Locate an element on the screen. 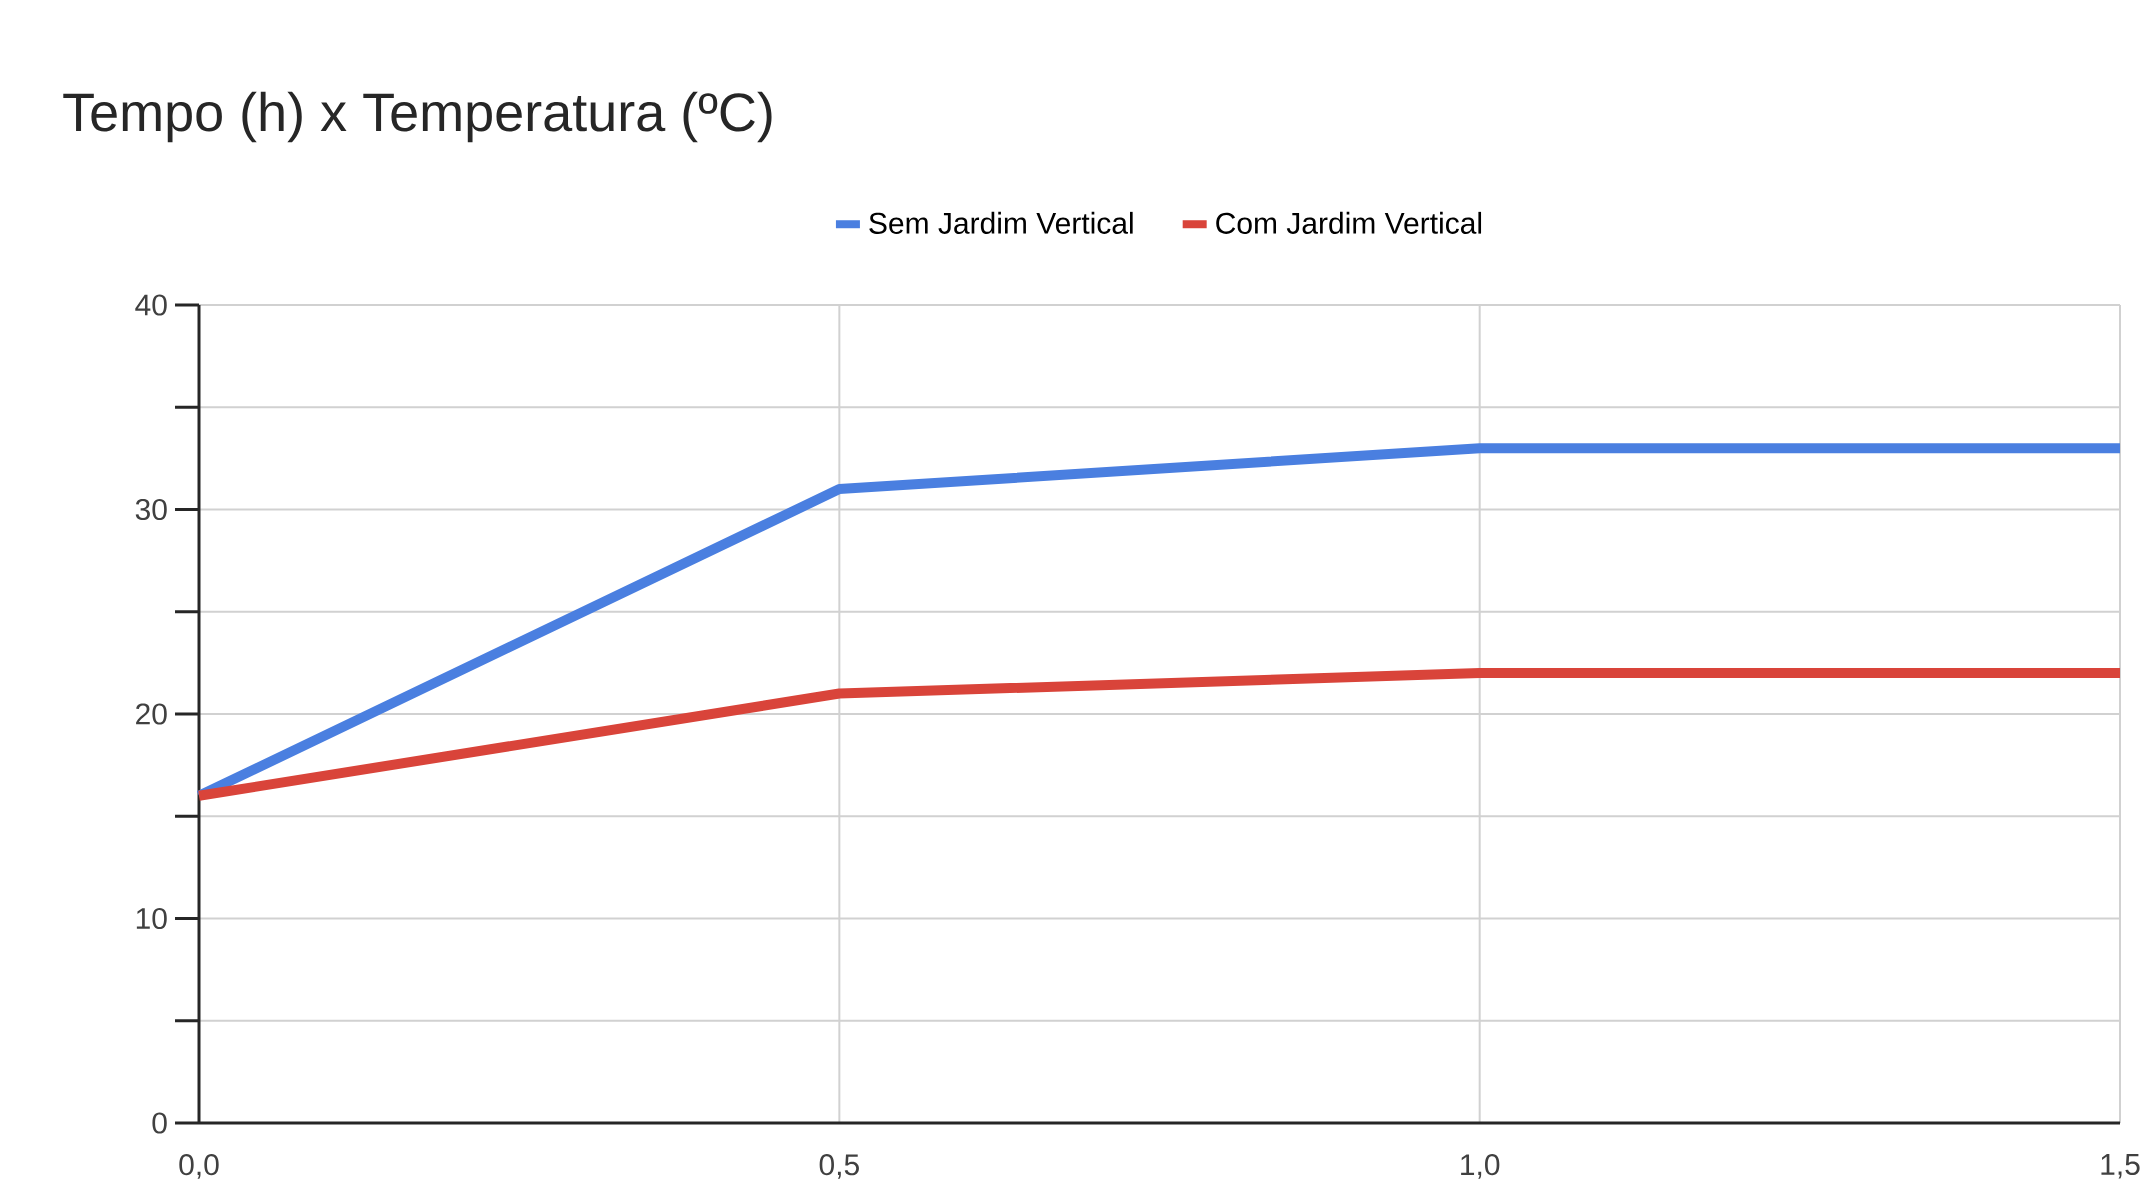 The height and width of the screenshot is (1190, 2152). chart-title: Tempo (h) x Temperatura (ºC) is located at coordinates (417, 117).